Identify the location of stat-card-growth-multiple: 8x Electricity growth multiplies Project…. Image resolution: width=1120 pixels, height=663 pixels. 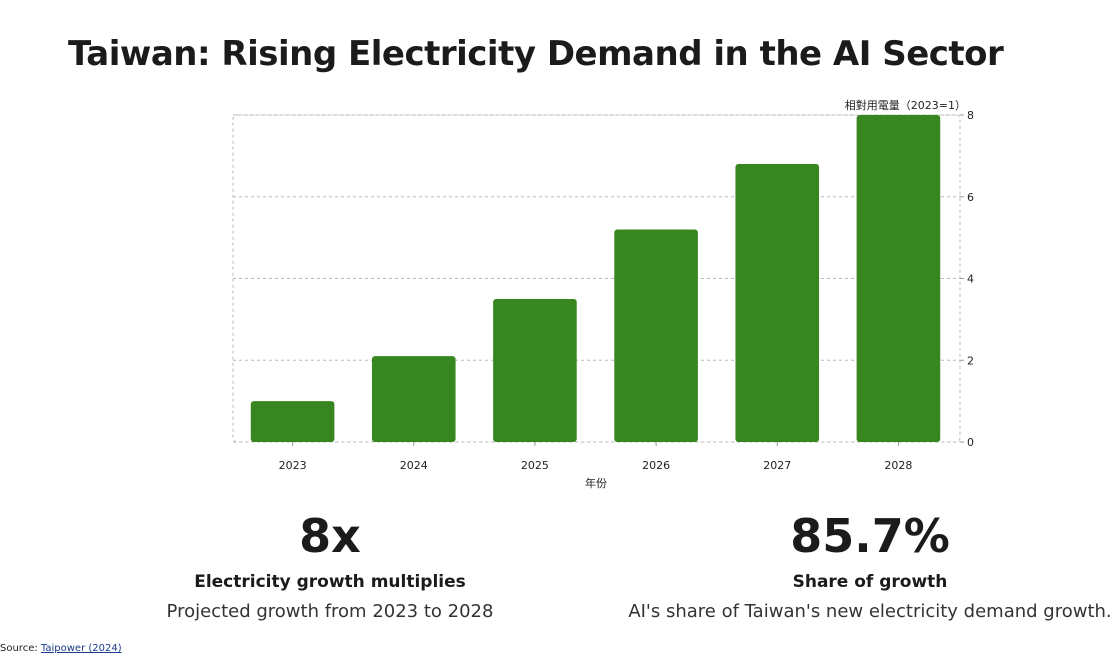
(330, 566).